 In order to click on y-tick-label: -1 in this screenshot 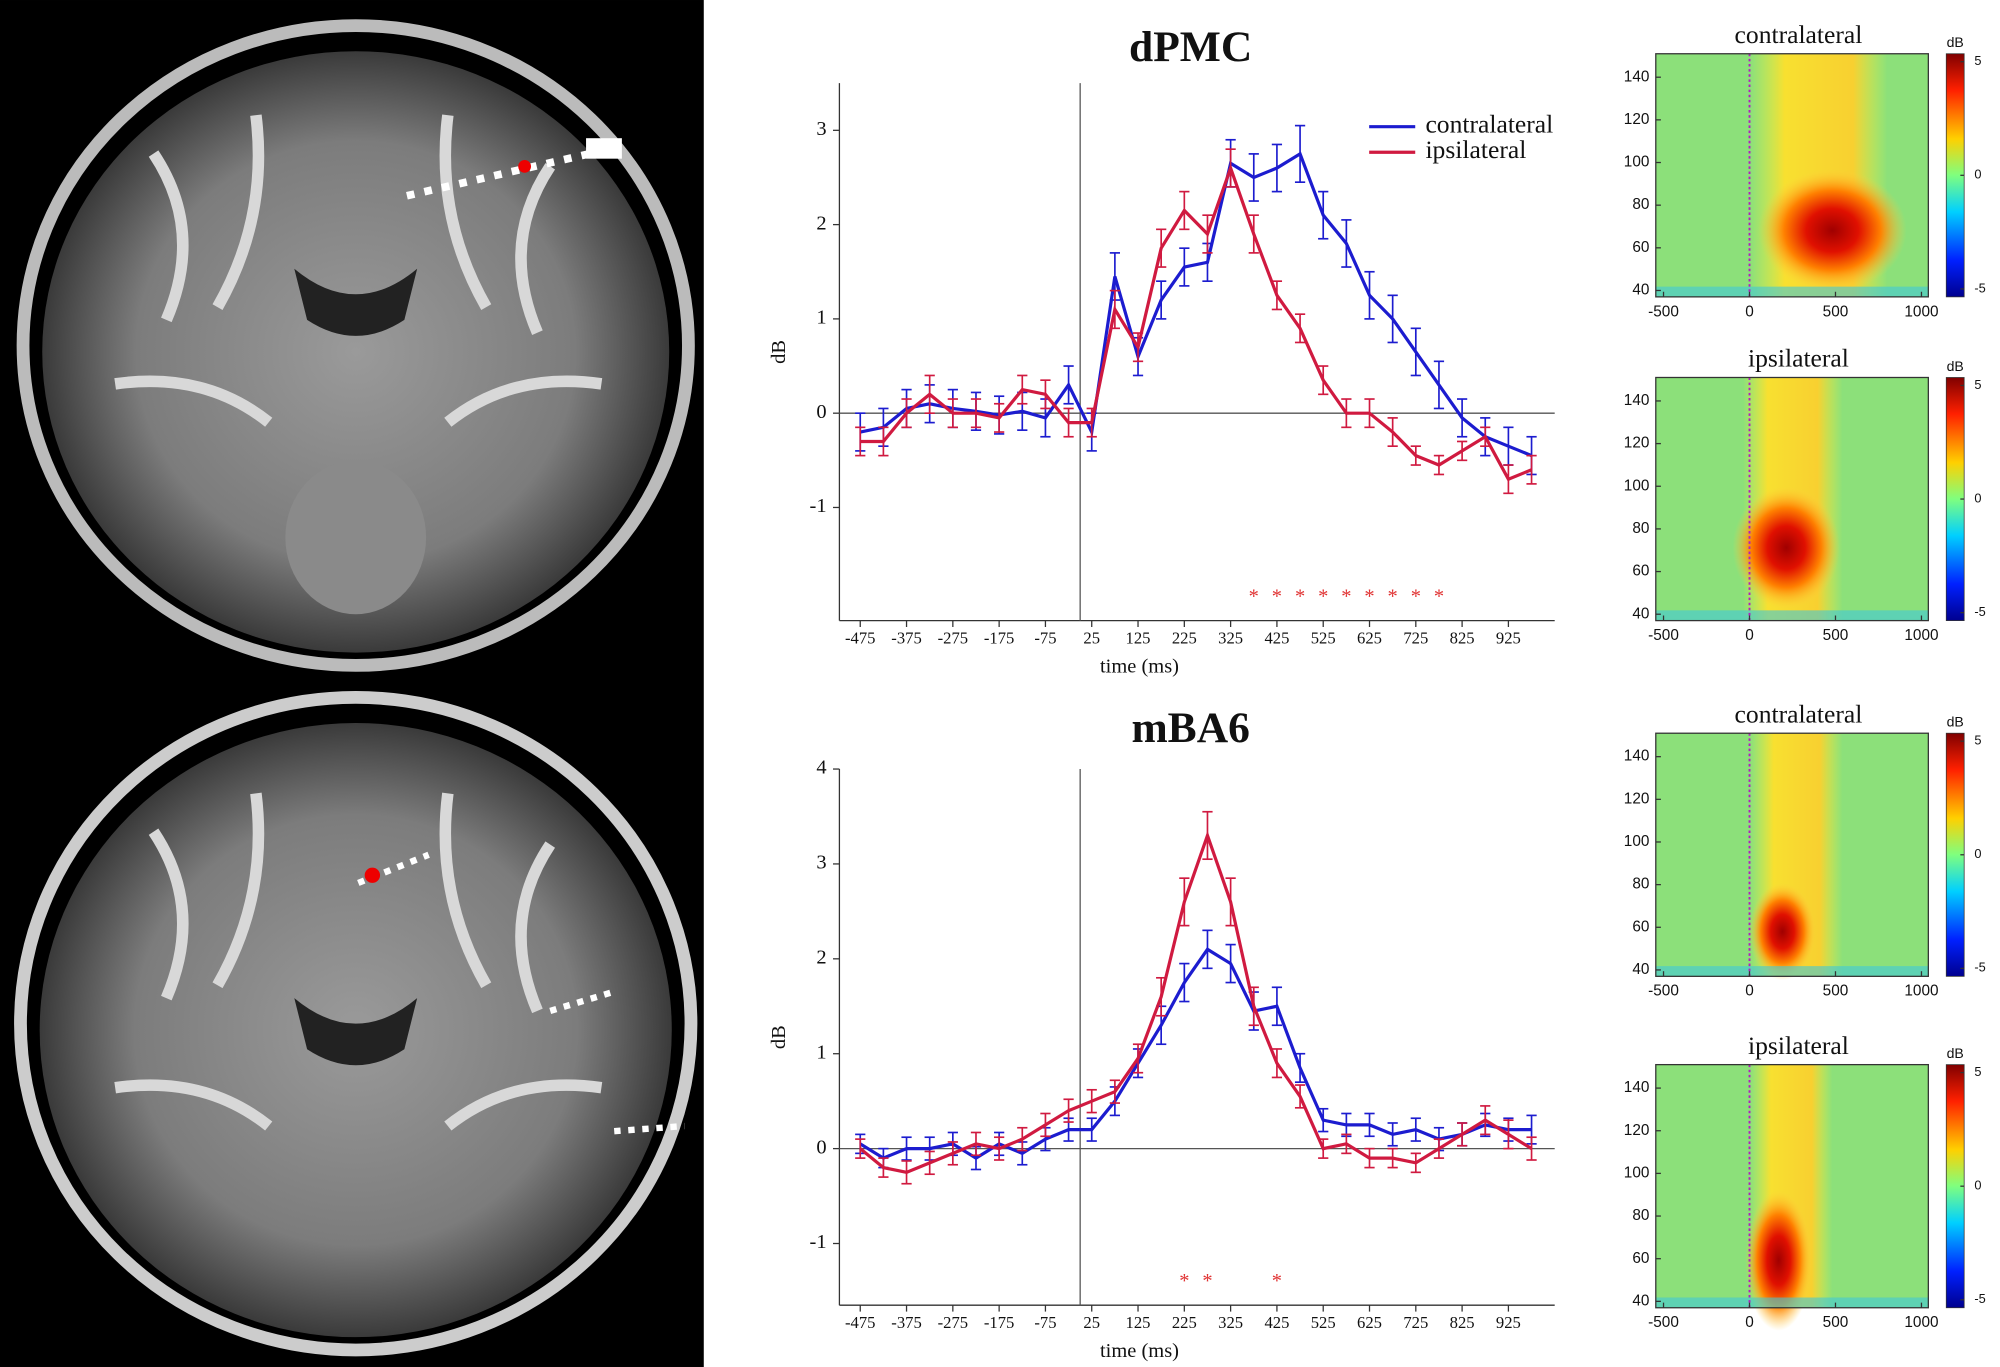, I will do `click(818, 506)`.